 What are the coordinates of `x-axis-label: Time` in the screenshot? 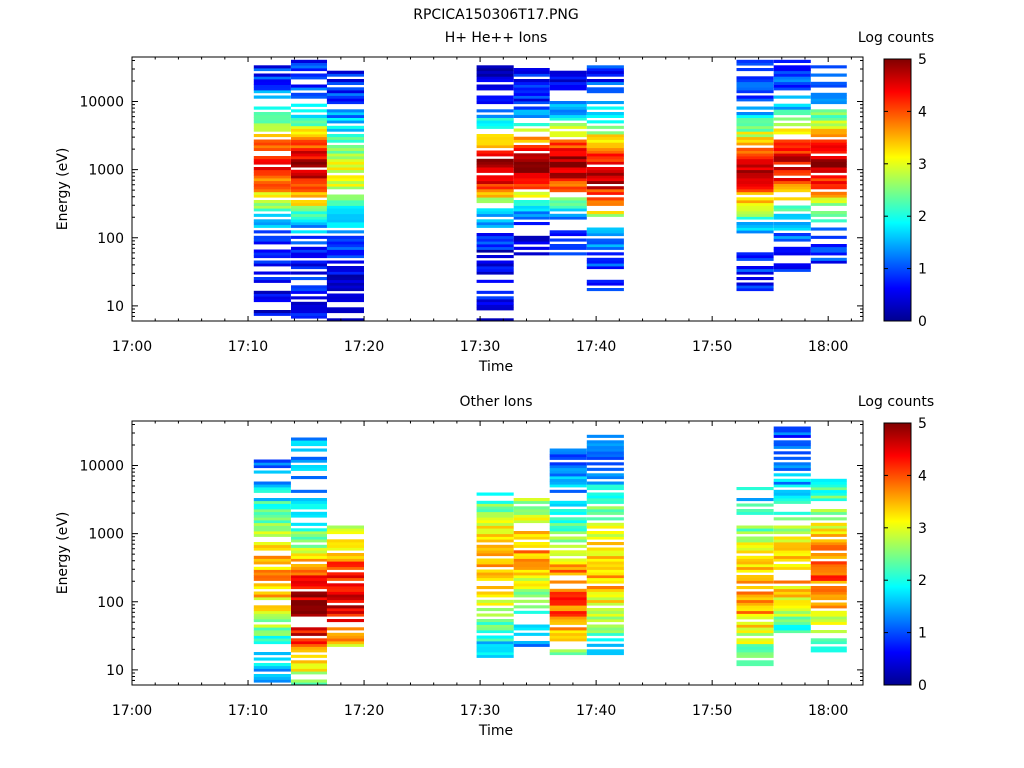 It's located at (495, 731).